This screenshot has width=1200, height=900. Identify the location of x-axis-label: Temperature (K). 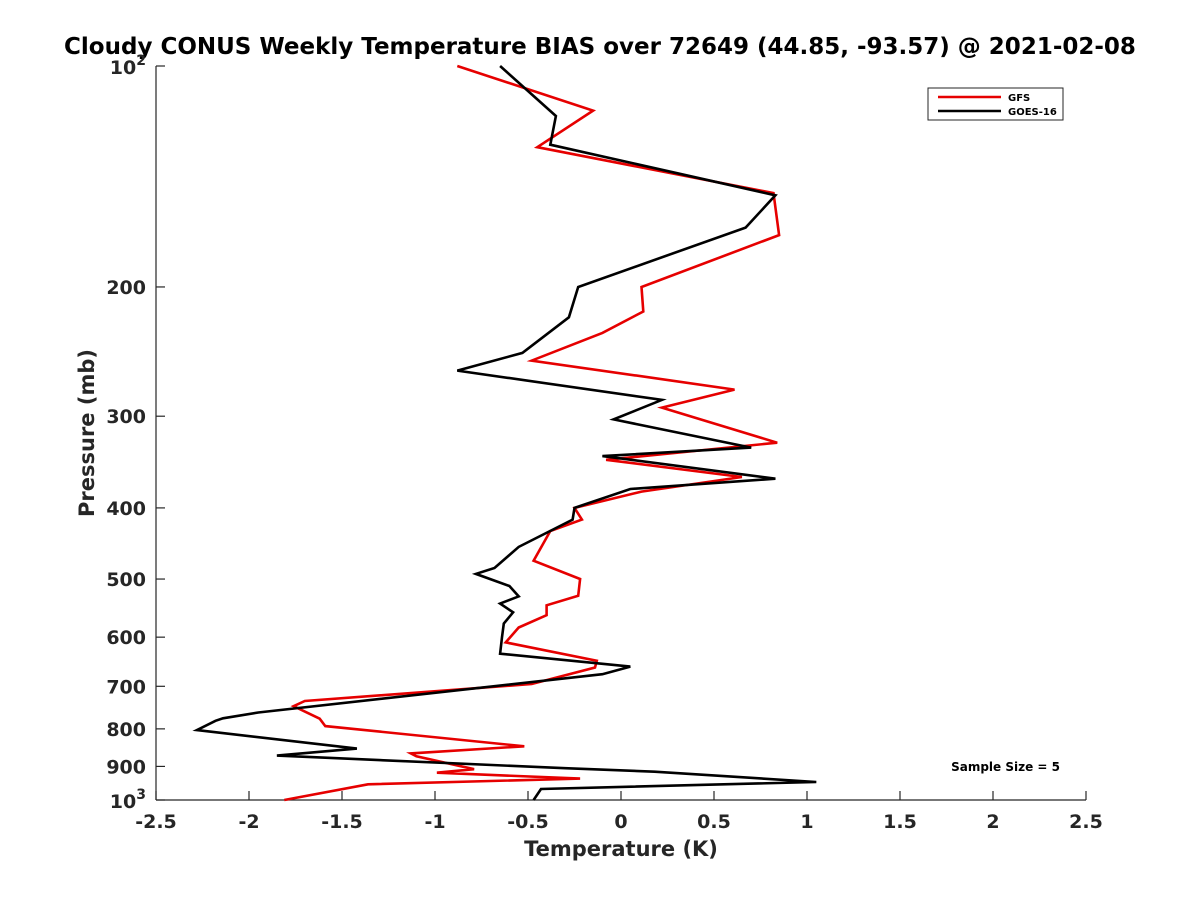
(621, 849).